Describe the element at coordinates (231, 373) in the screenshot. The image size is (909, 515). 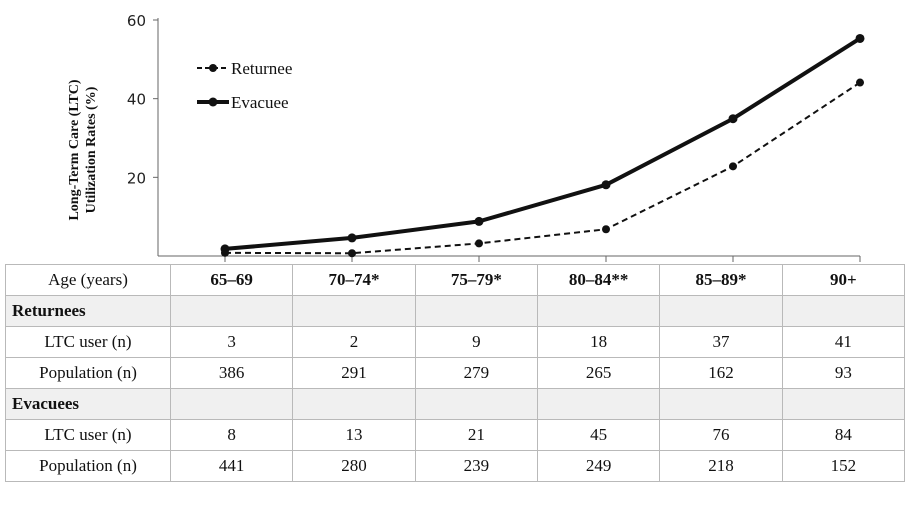
I see `table-cell: 386` at that location.